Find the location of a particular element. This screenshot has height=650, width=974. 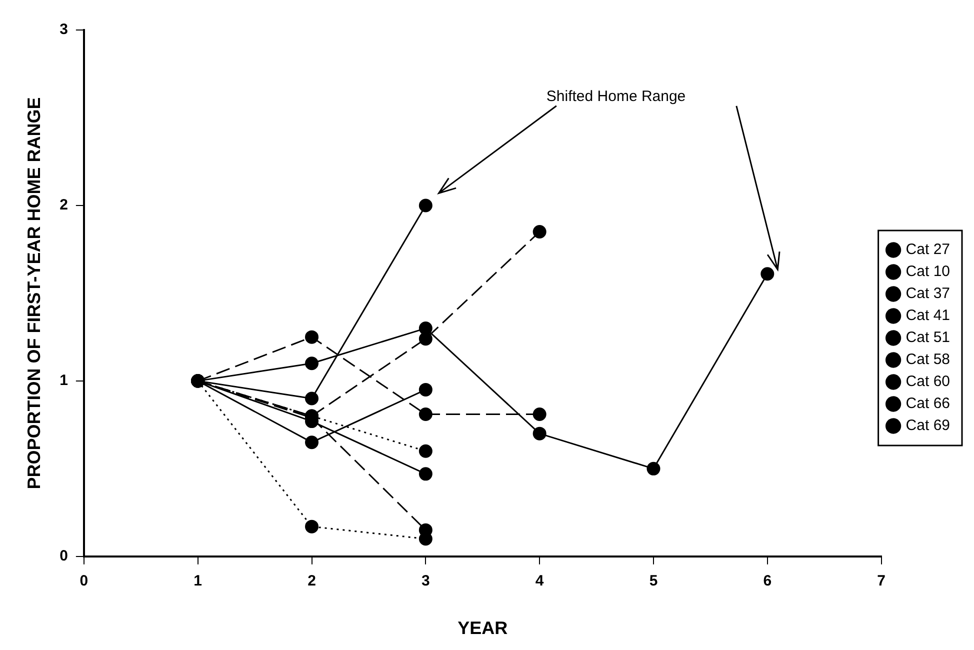

x-tick-label: 7 is located at coordinates (881, 581).